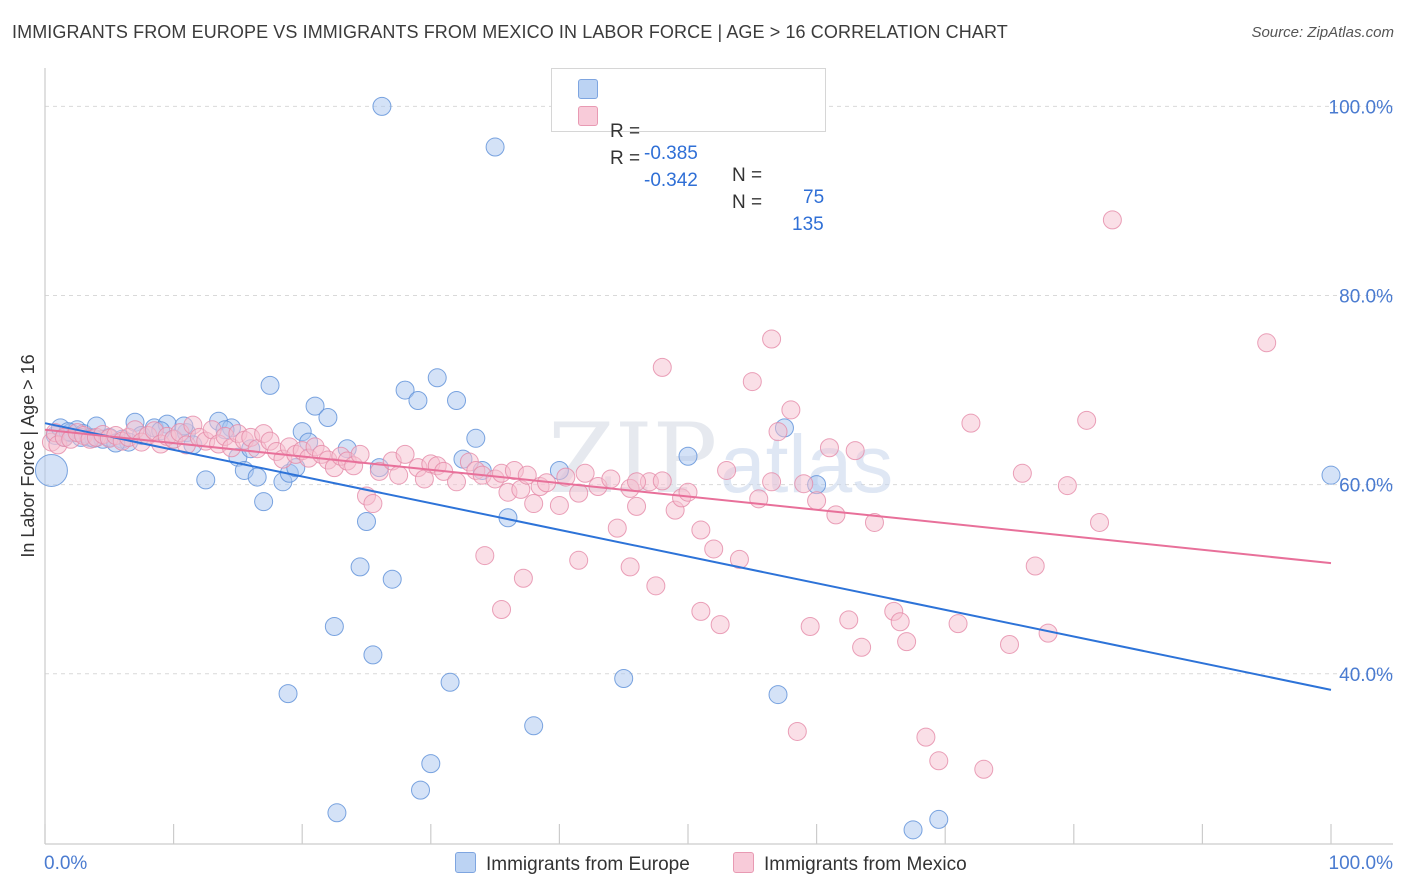 The image size is (1406, 892). I want to click on bottom-legend-europe: Immigrants from Europe, so click(572, 864).